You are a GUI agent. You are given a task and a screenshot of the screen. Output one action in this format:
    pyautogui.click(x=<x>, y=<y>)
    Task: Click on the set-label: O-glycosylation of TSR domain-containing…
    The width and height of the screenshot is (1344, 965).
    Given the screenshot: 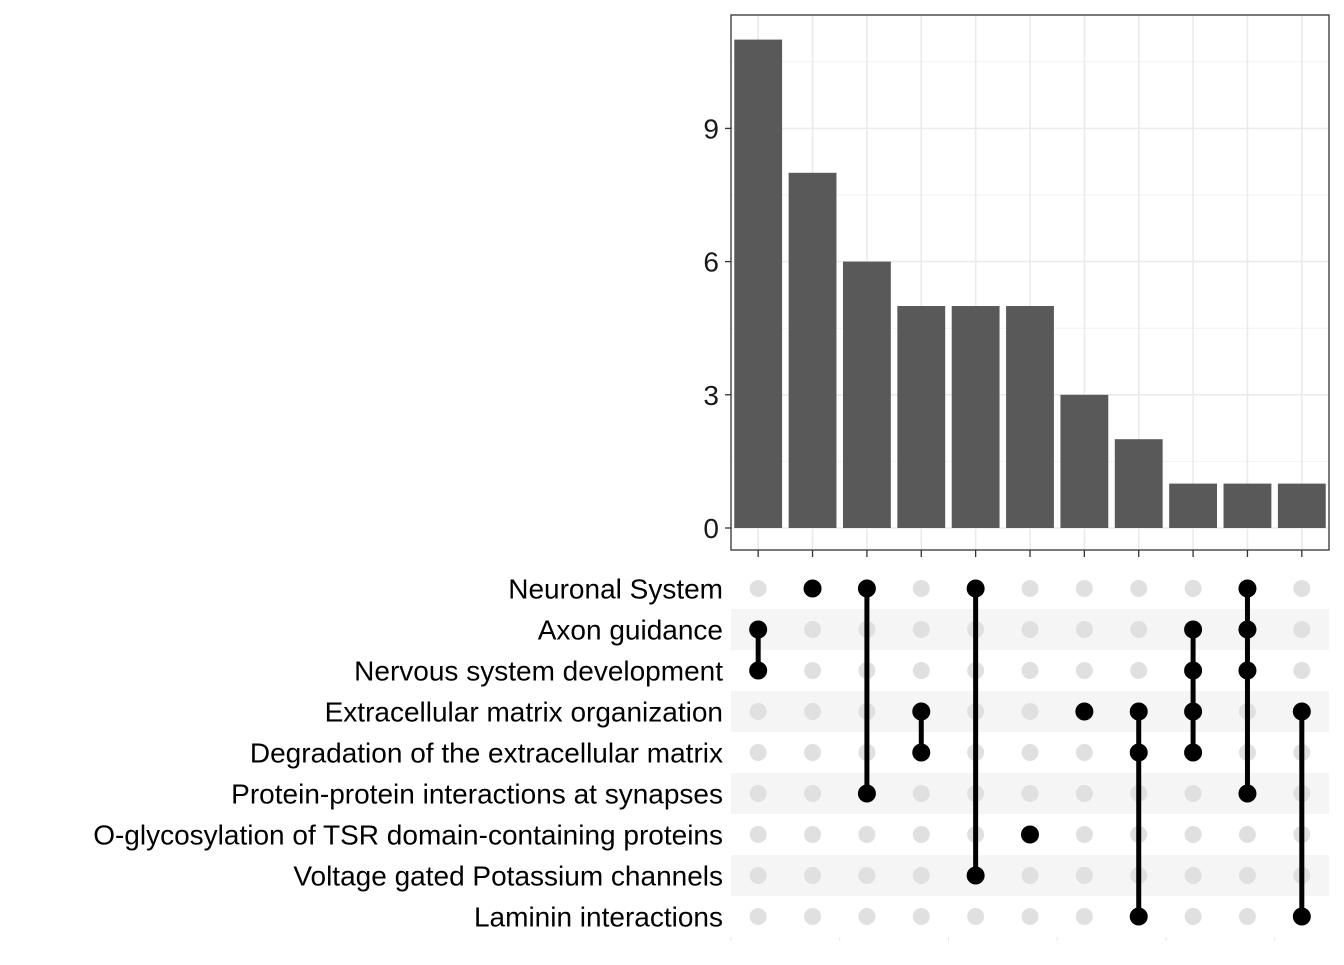 What is the action you would take?
    pyautogui.click(x=408, y=835)
    